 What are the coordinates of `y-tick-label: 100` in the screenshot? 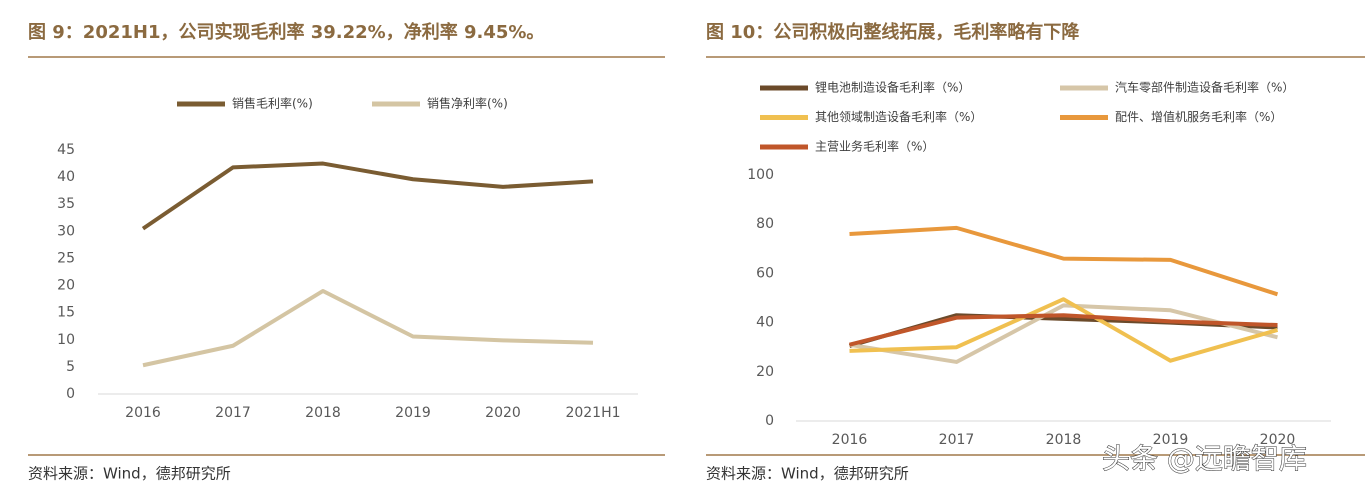 It's located at (760, 175).